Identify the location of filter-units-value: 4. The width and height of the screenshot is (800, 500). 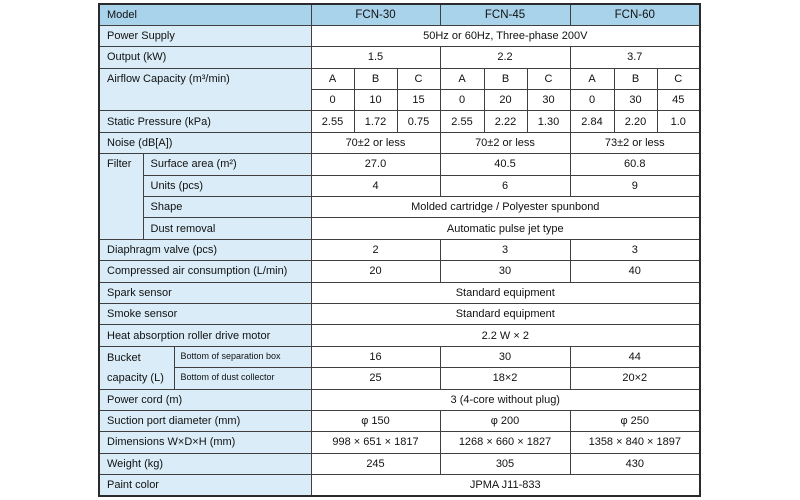
(375, 186).